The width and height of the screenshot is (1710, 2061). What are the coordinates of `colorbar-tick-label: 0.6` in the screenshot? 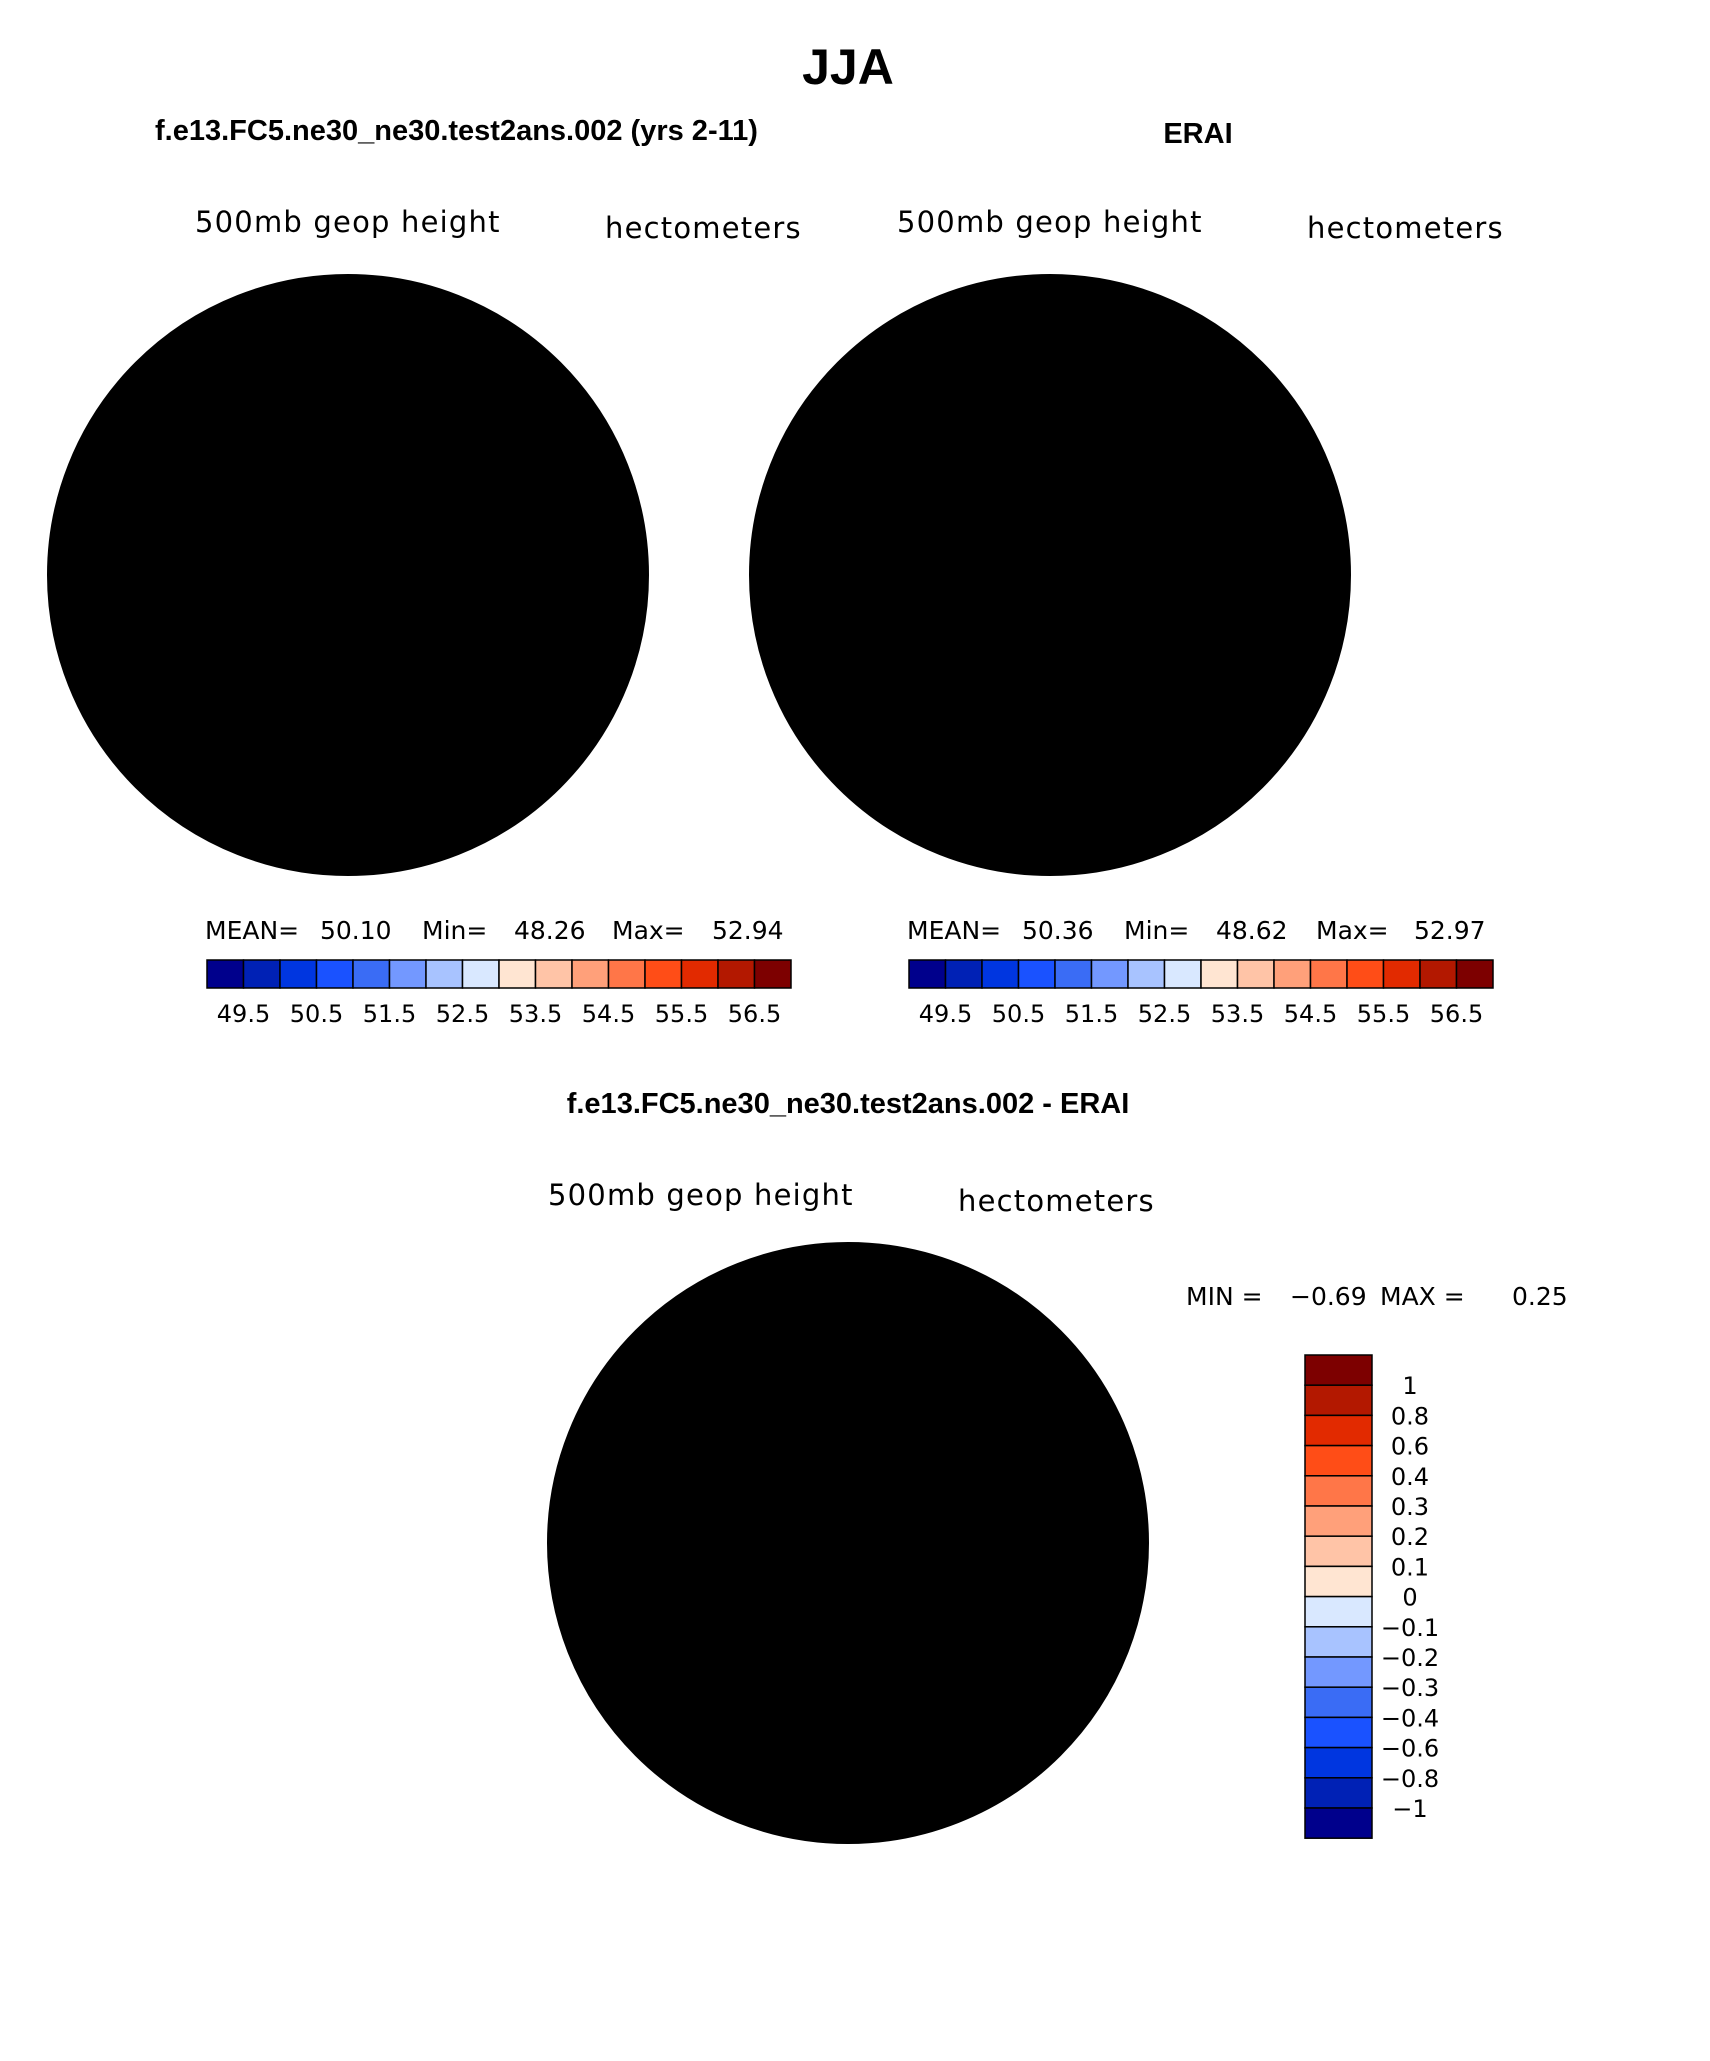 It's located at (1410, 1447).